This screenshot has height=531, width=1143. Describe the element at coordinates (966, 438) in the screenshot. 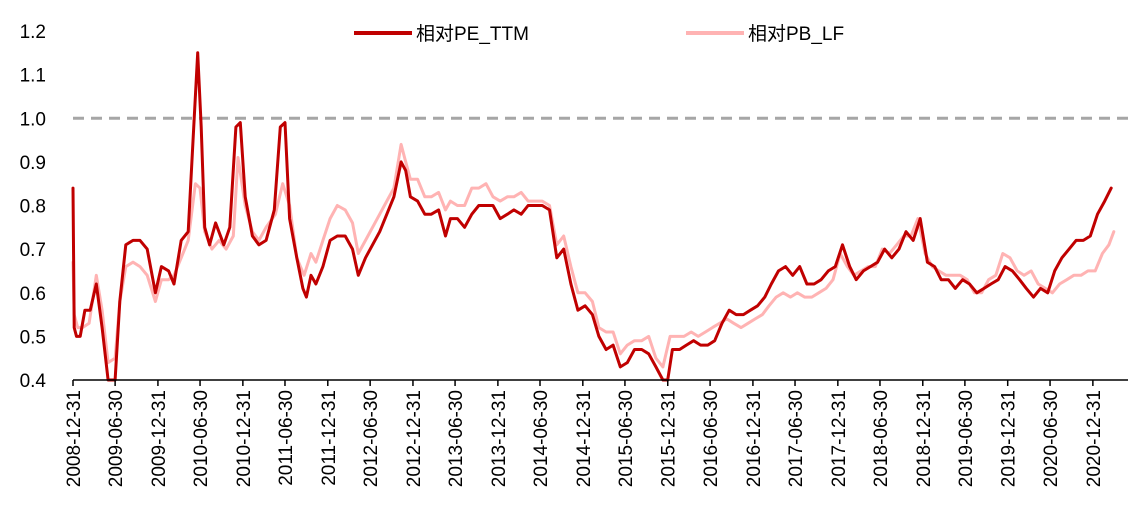

I see `x-tick-label: 2019-06-30` at that location.